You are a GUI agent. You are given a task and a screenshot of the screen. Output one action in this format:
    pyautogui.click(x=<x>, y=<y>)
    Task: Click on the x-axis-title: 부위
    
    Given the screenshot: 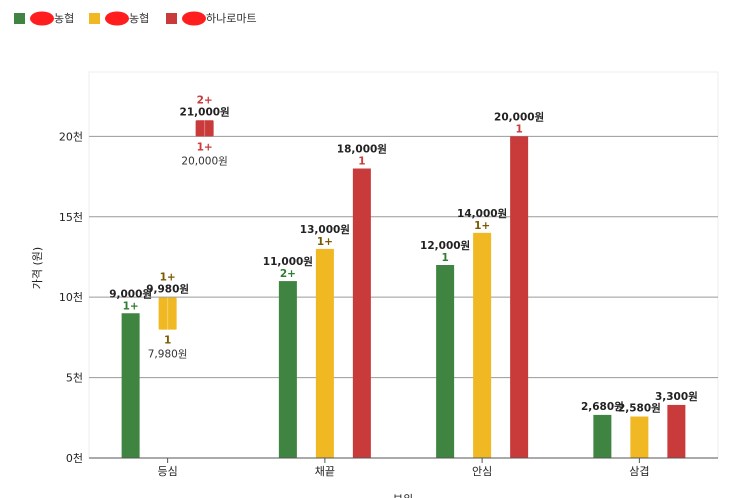 What is the action you would take?
    pyautogui.click(x=403, y=495)
    